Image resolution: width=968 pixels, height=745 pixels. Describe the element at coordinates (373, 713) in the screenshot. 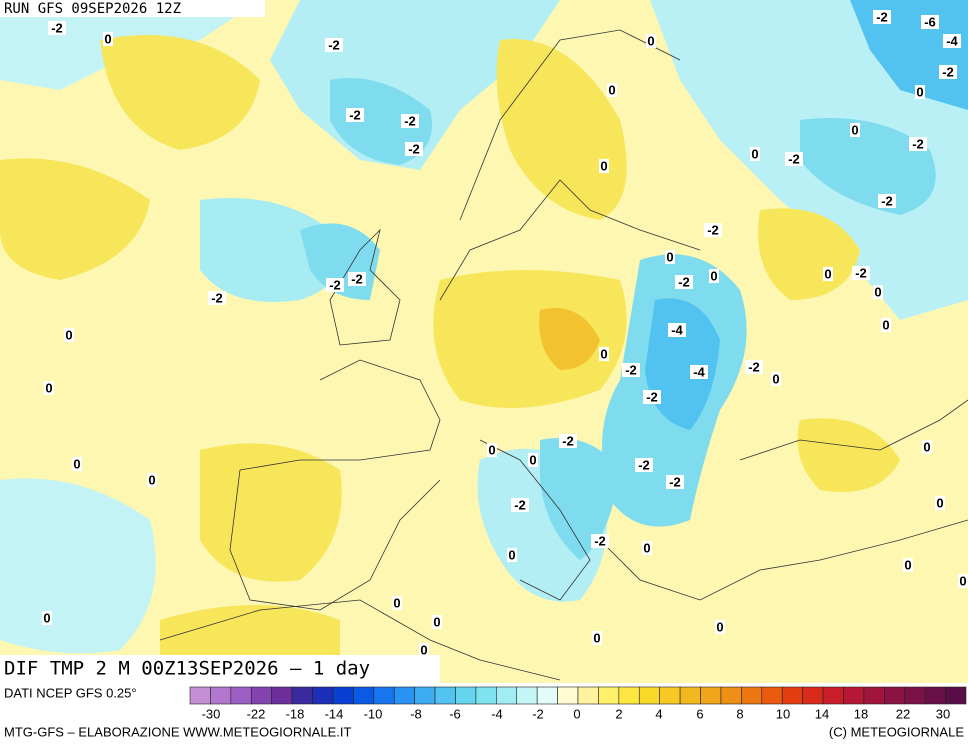

I see `colorbar-tick-label: -10` at that location.